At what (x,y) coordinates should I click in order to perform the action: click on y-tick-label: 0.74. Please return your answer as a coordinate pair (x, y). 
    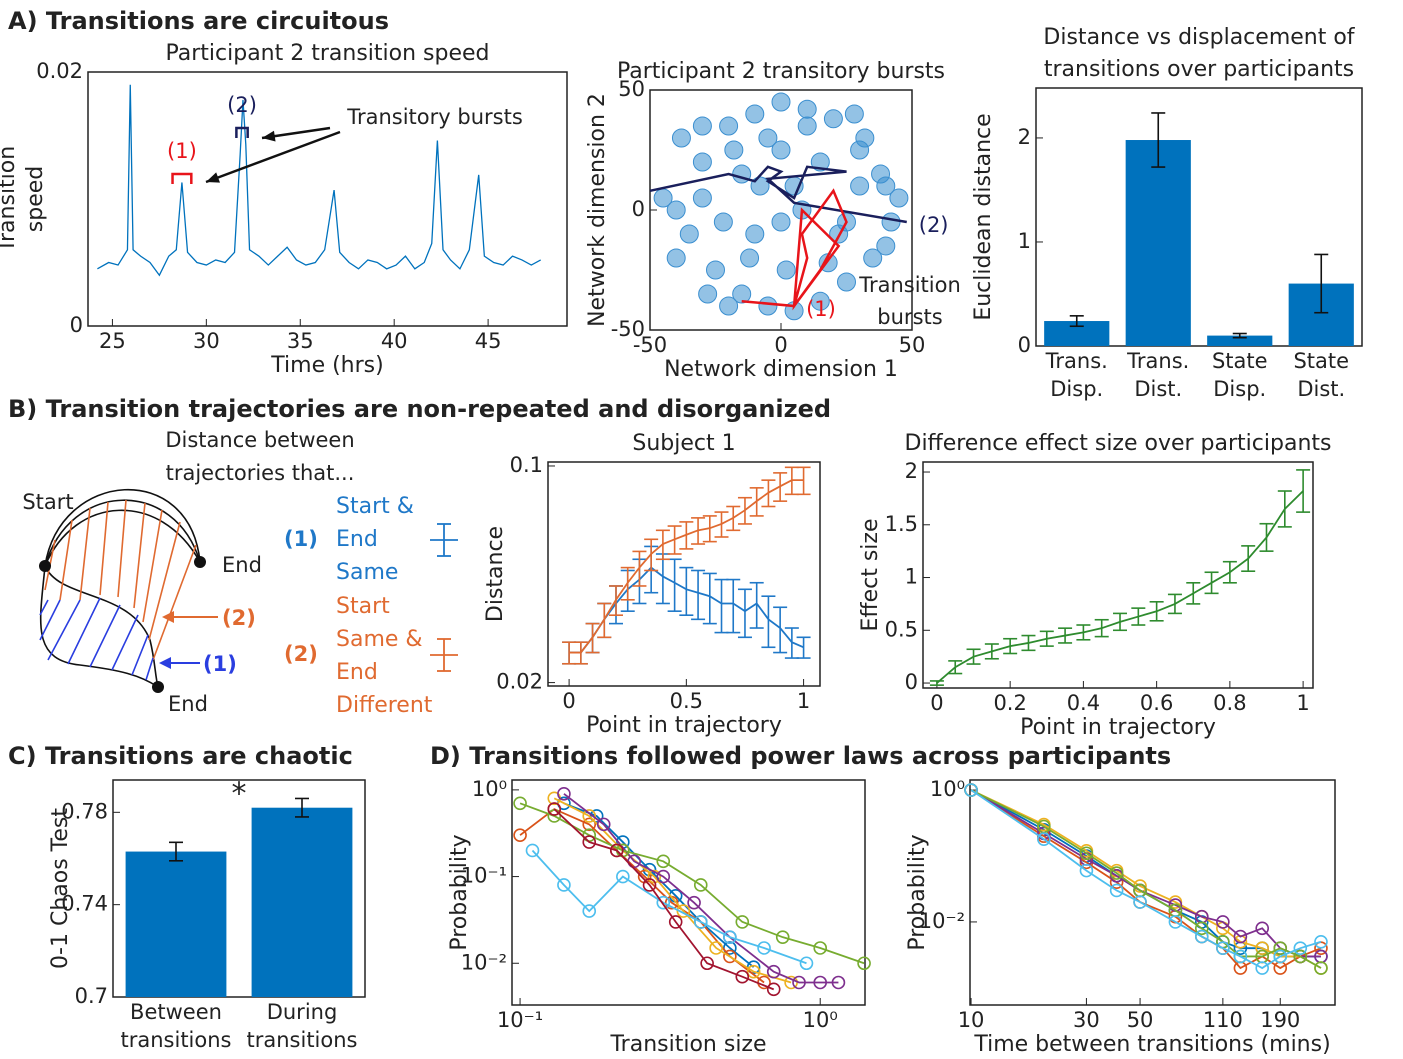
    Looking at the image, I should click on (84, 904).